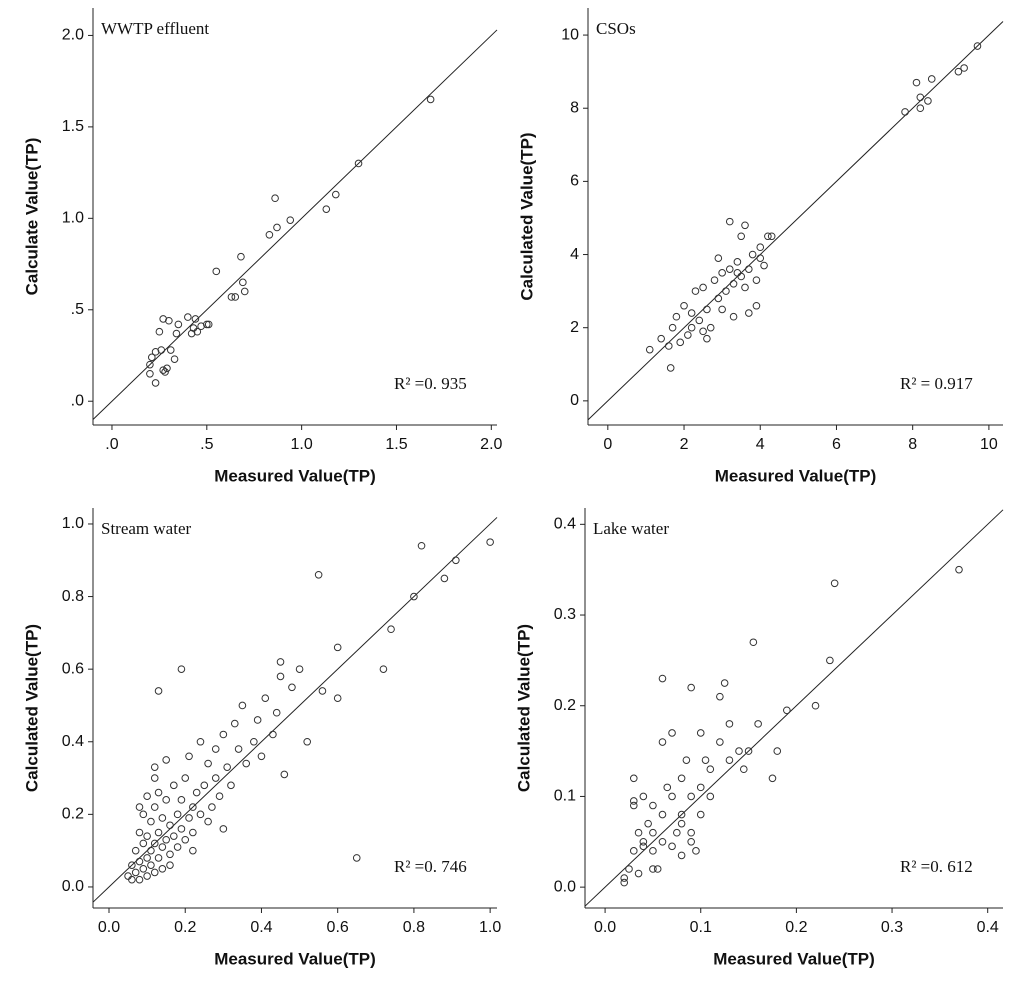 The image size is (1024, 988). Describe the element at coordinates (261, 927) in the screenshot. I see `x-tick-label: 0.4` at that location.